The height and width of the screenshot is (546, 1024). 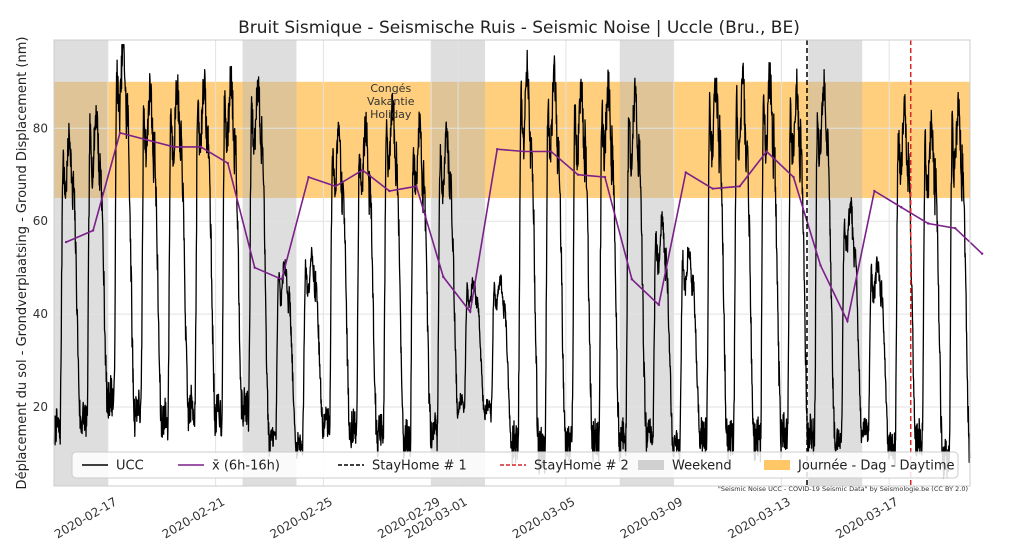 I want to click on legend-label-1: x̄ (6h-16h), so click(x=246, y=466).